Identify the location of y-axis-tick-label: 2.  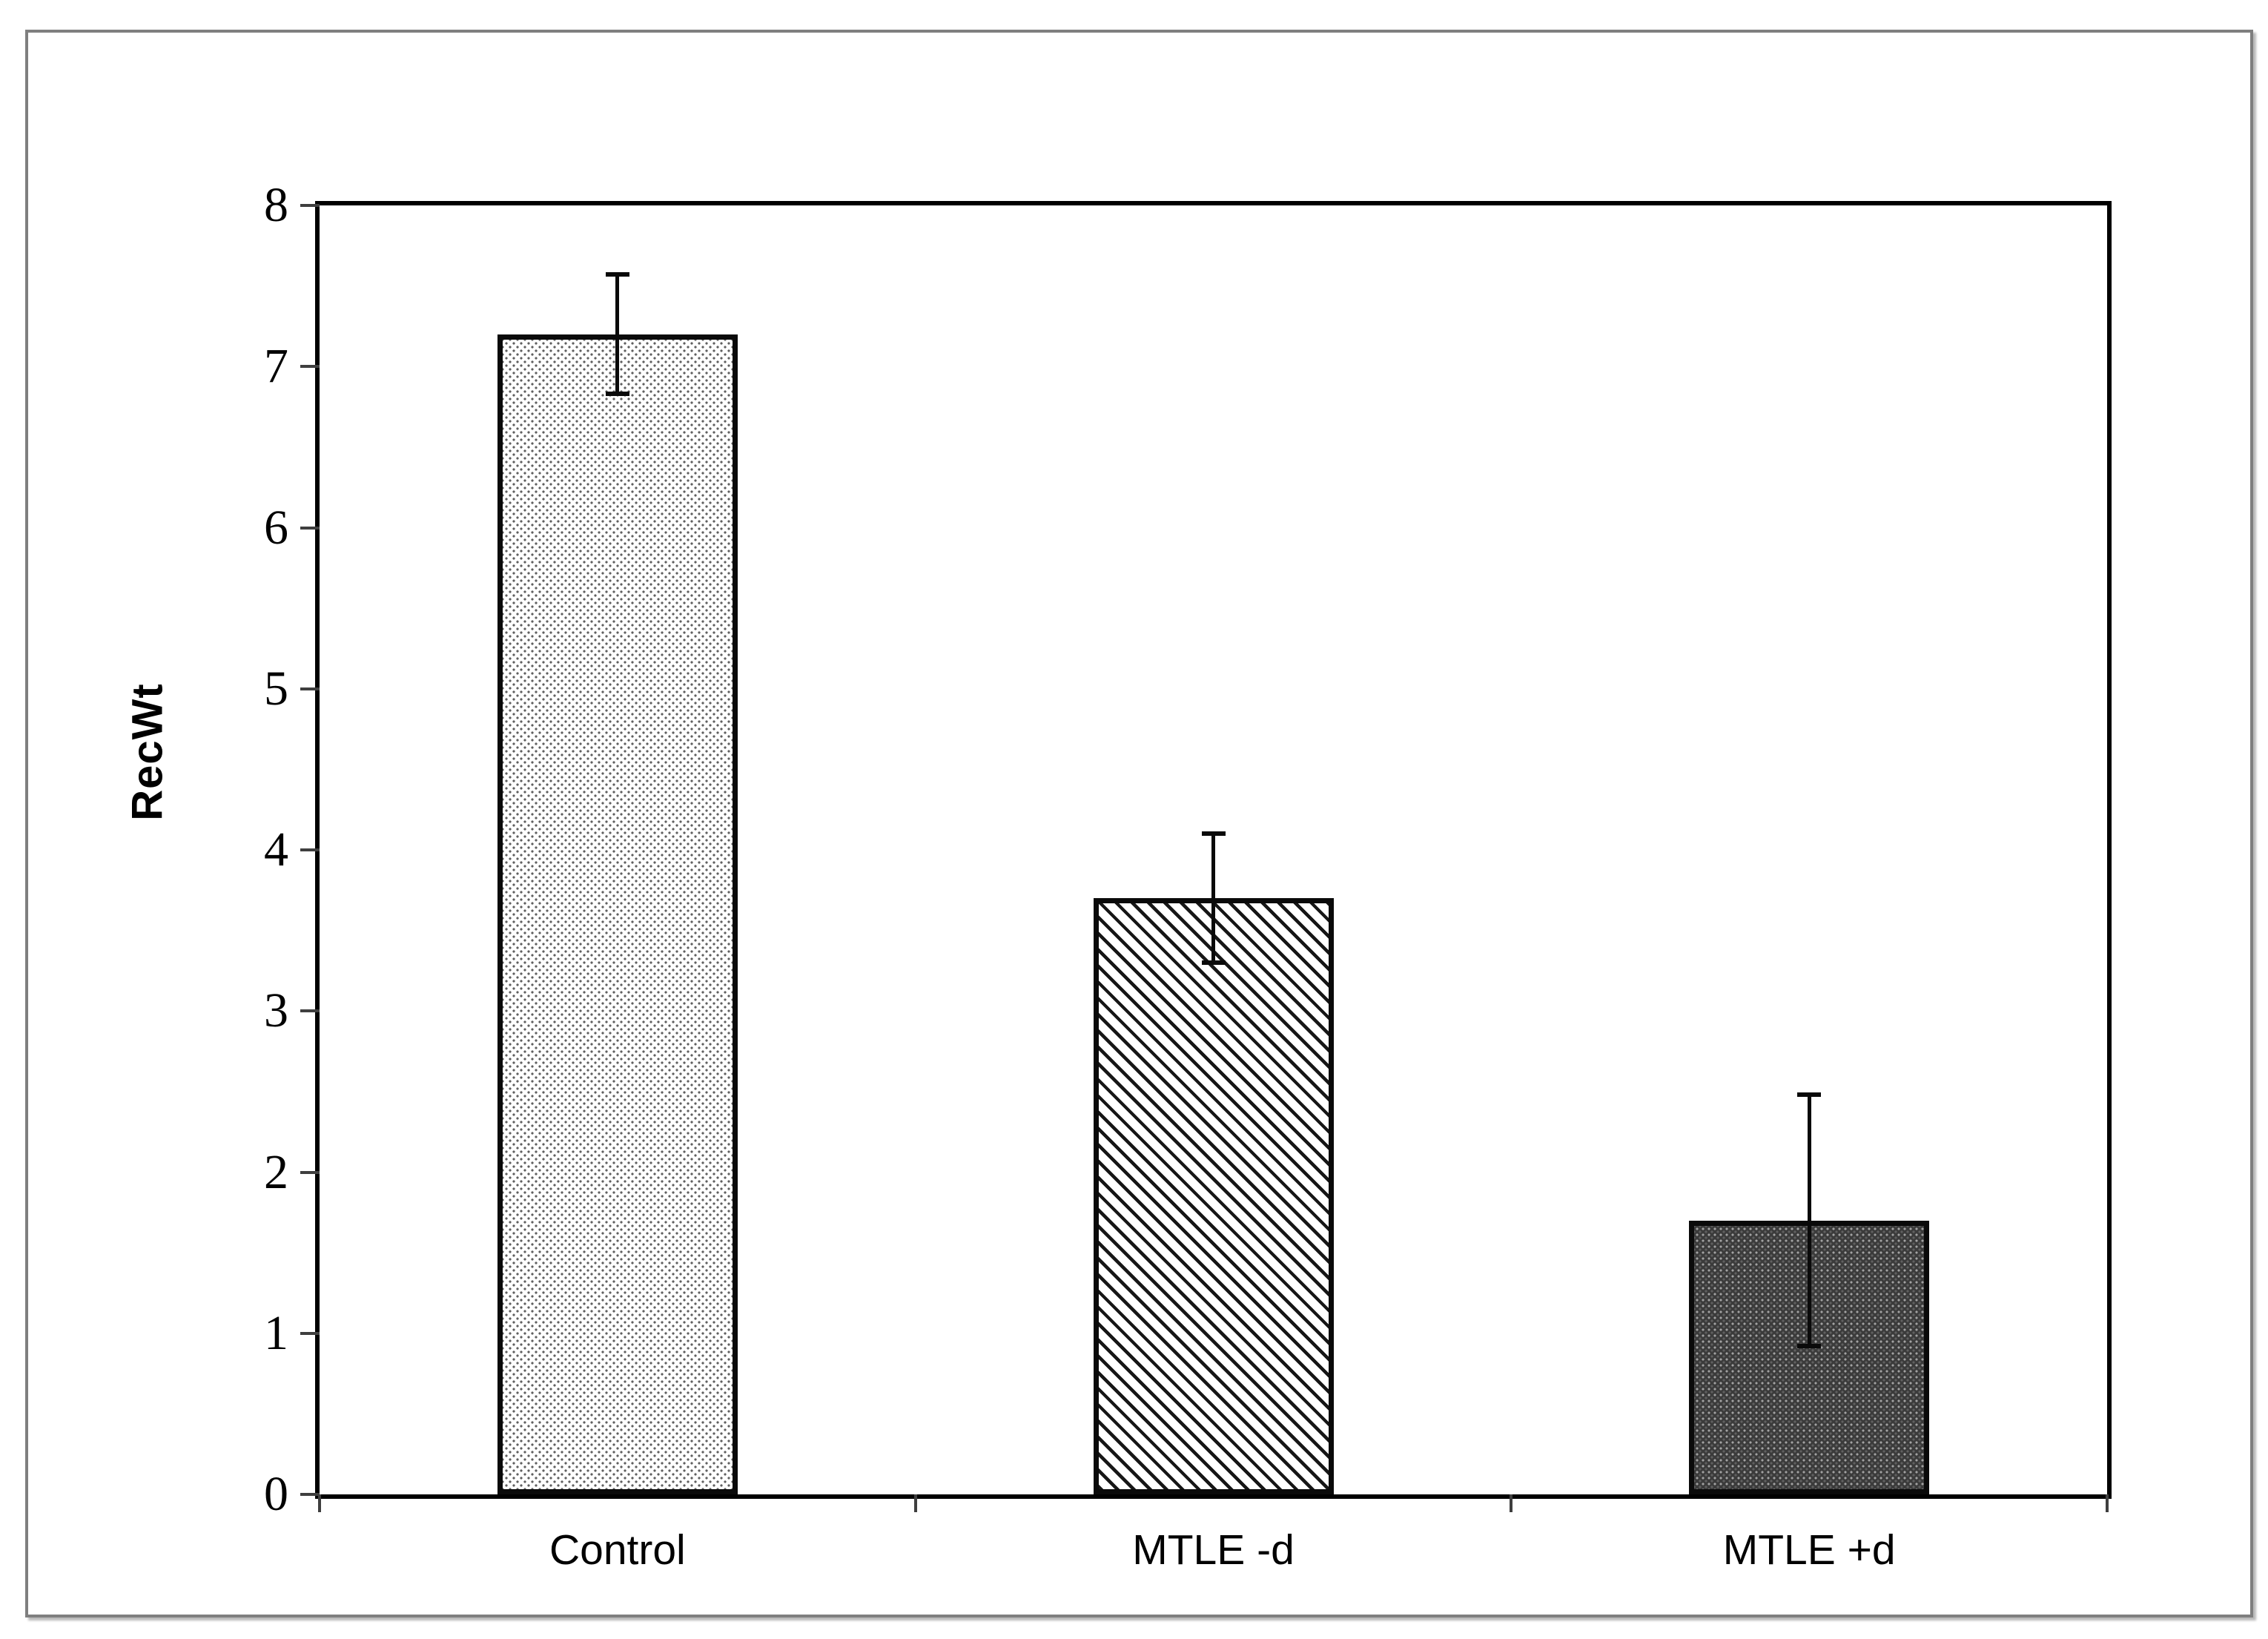
(276, 1171).